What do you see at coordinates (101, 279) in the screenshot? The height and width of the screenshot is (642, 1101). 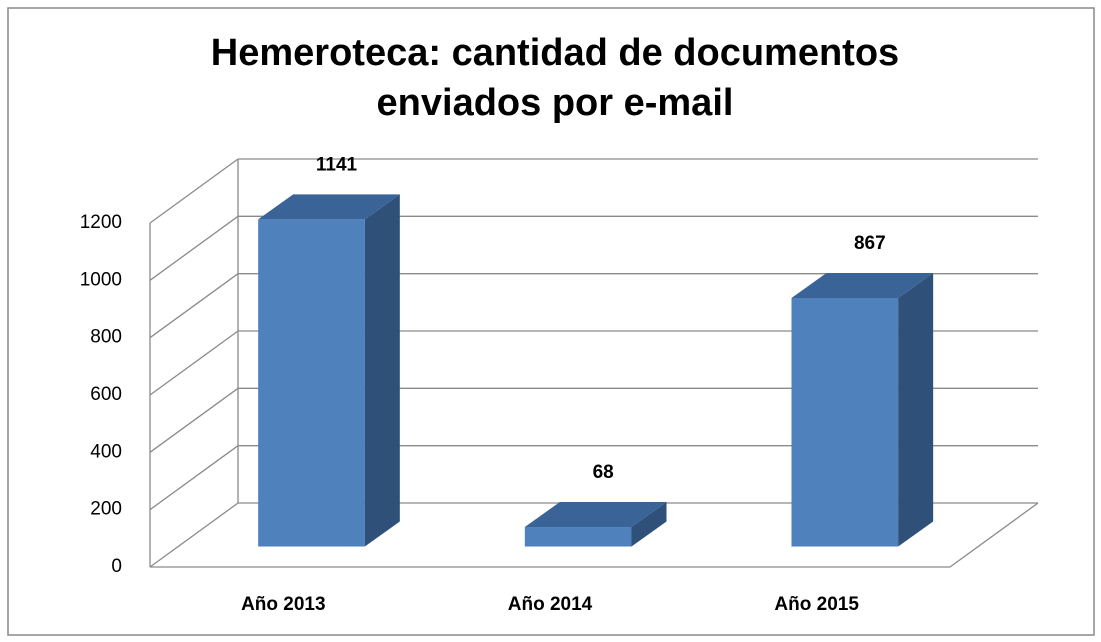 I see `y-tick-label: 1000` at bounding box center [101, 279].